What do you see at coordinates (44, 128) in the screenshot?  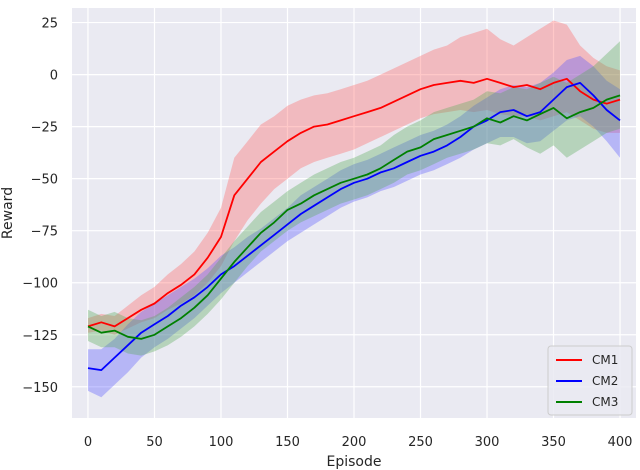 I see `y-tick-label: −25` at bounding box center [44, 128].